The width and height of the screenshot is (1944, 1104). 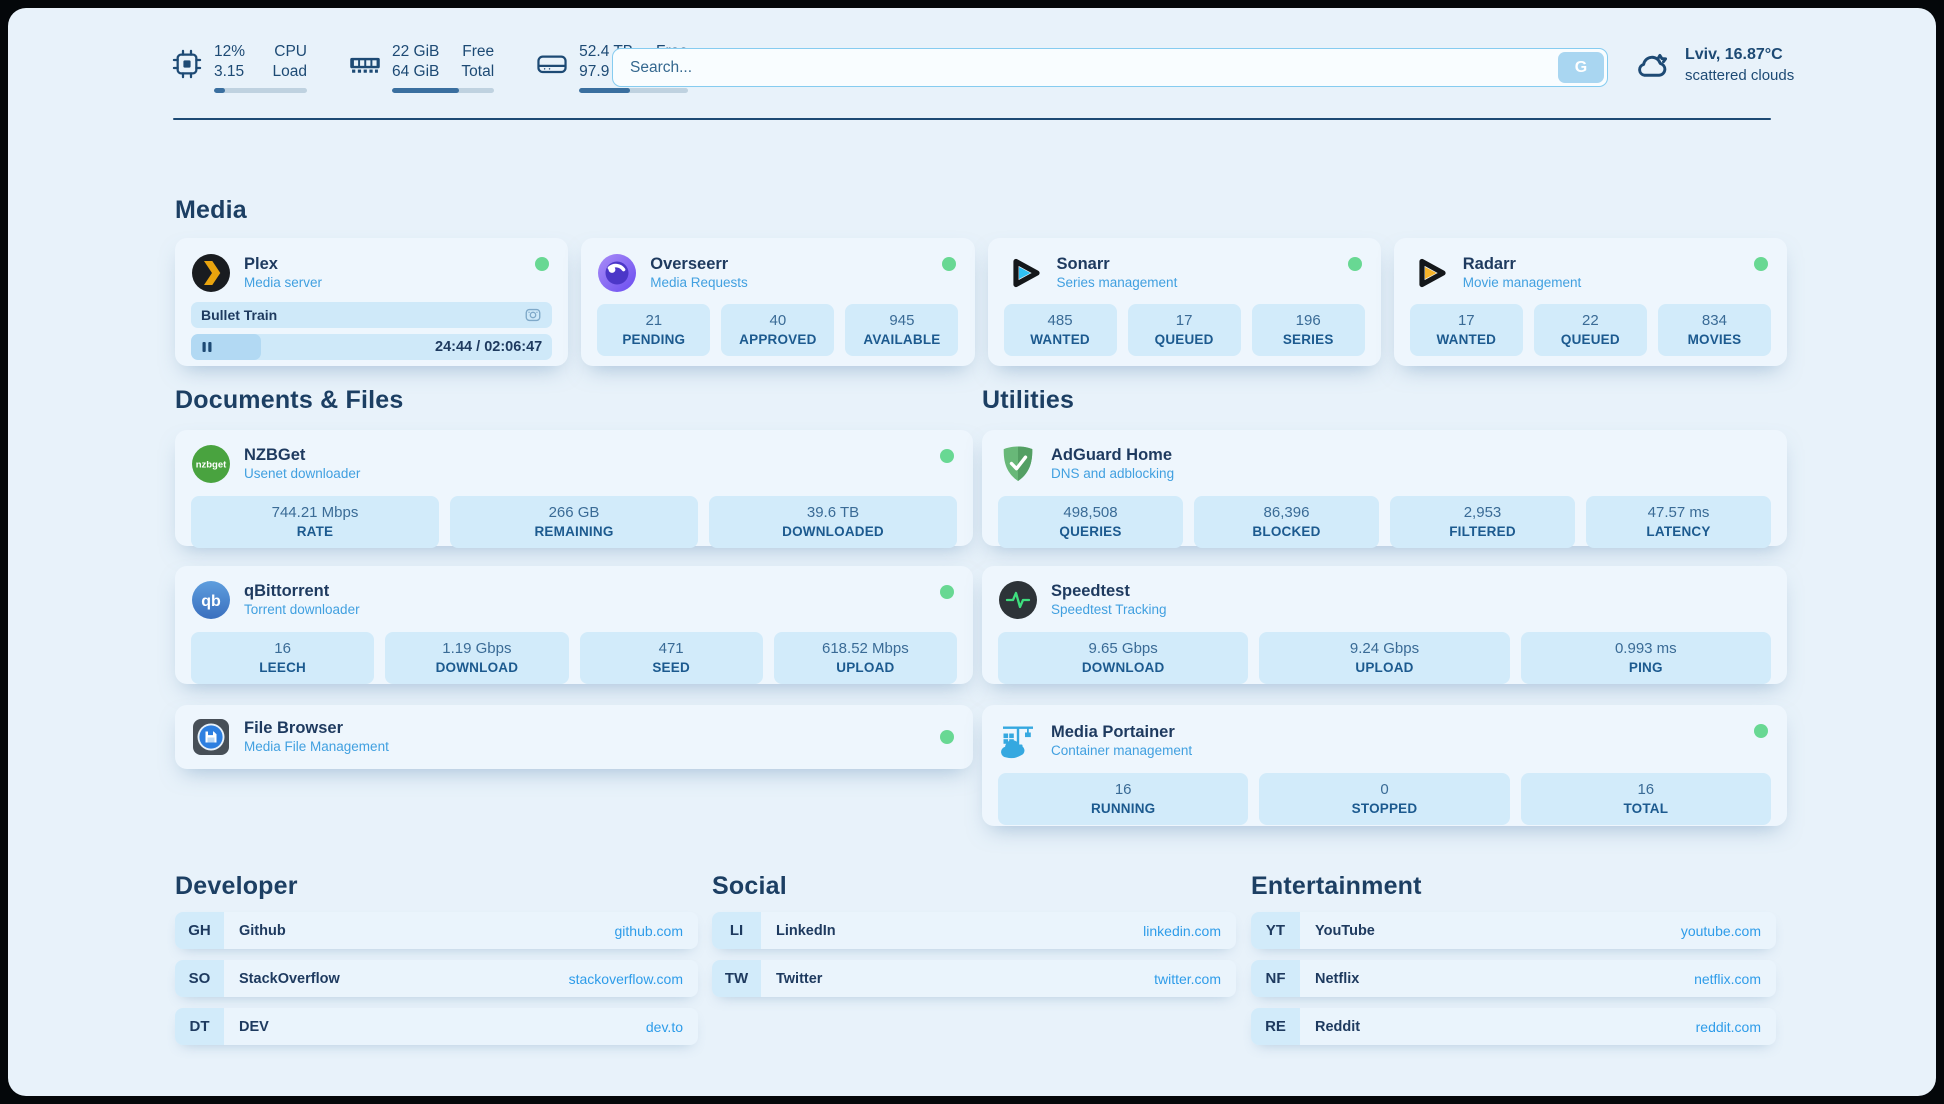 I want to click on qbittorrent-icon: qb, so click(x=211, y=600).